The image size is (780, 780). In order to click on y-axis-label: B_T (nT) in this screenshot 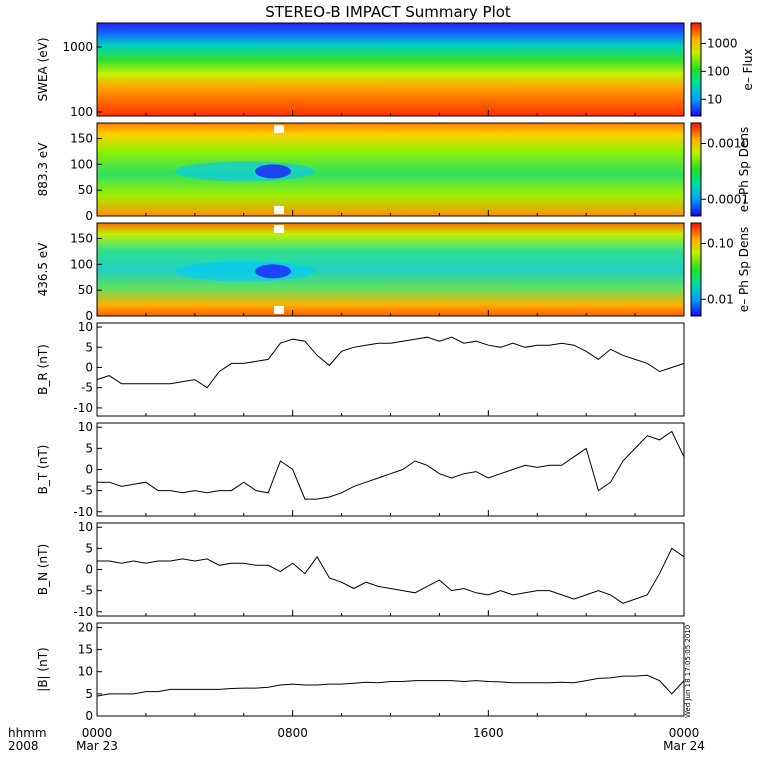, I will do `click(43, 470)`.